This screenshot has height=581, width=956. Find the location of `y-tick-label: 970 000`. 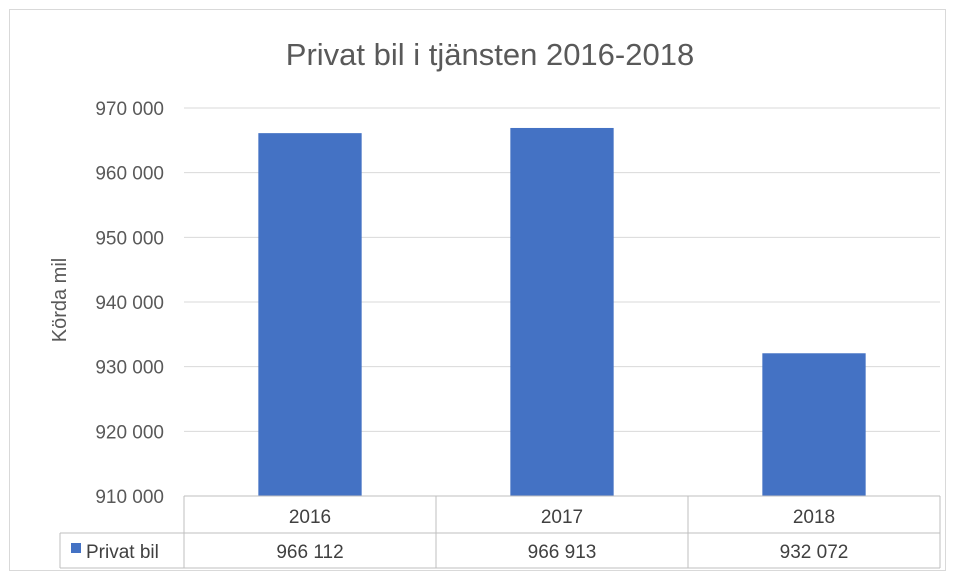

y-tick-label: 970 000 is located at coordinates (129, 109).